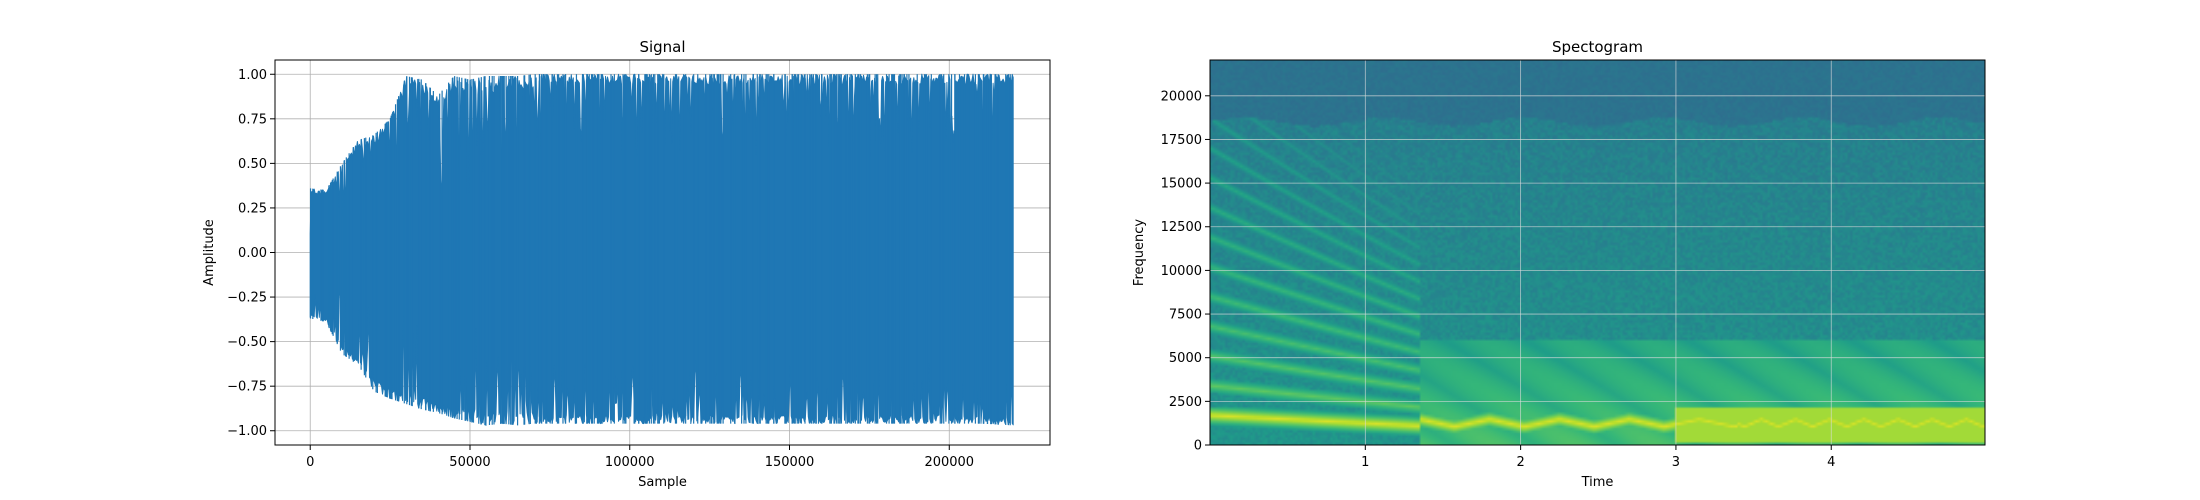 This screenshot has width=2200, height=500. I want to click on x-tick-label: 150000, so click(790, 462).